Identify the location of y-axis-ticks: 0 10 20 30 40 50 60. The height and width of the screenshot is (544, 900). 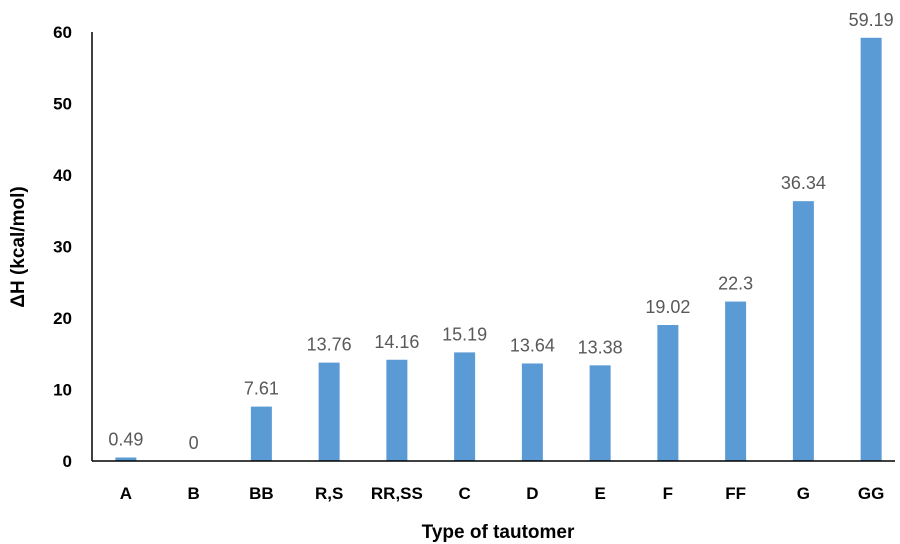
(62, 247).